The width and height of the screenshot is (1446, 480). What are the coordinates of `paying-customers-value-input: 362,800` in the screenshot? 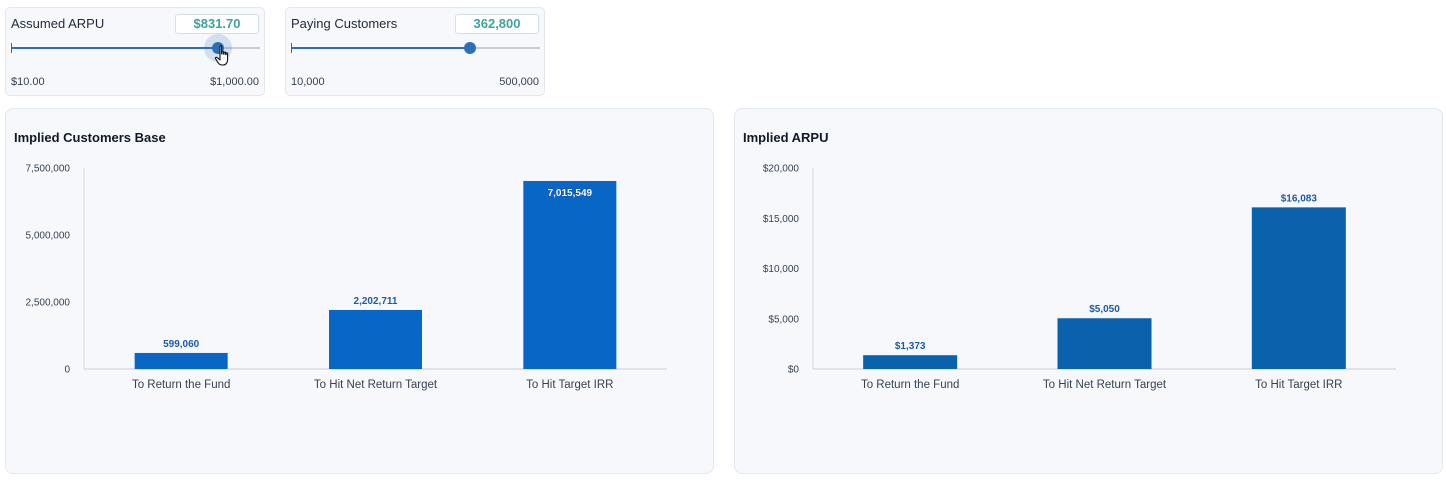 It's located at (497, 24).